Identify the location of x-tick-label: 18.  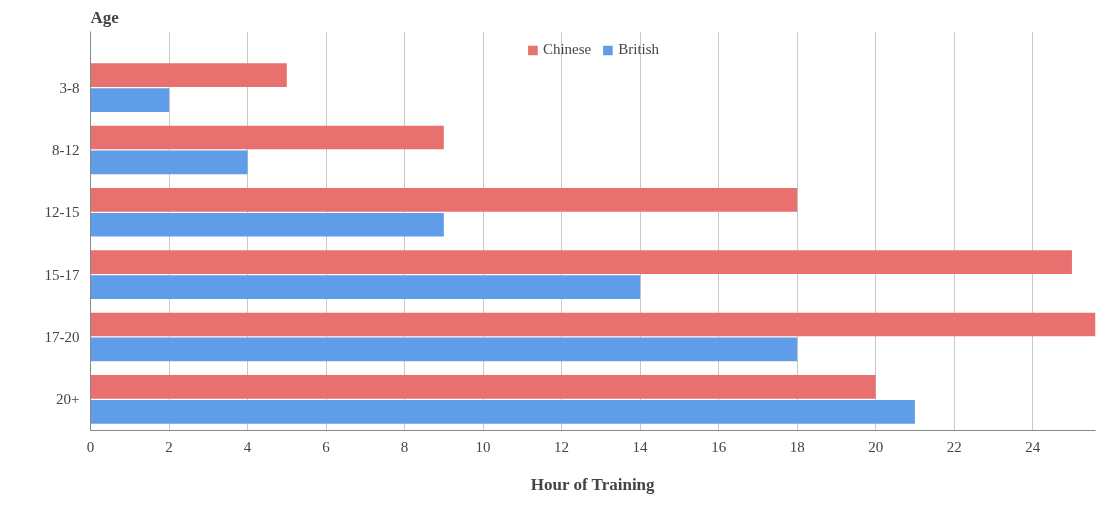
(797, 446).